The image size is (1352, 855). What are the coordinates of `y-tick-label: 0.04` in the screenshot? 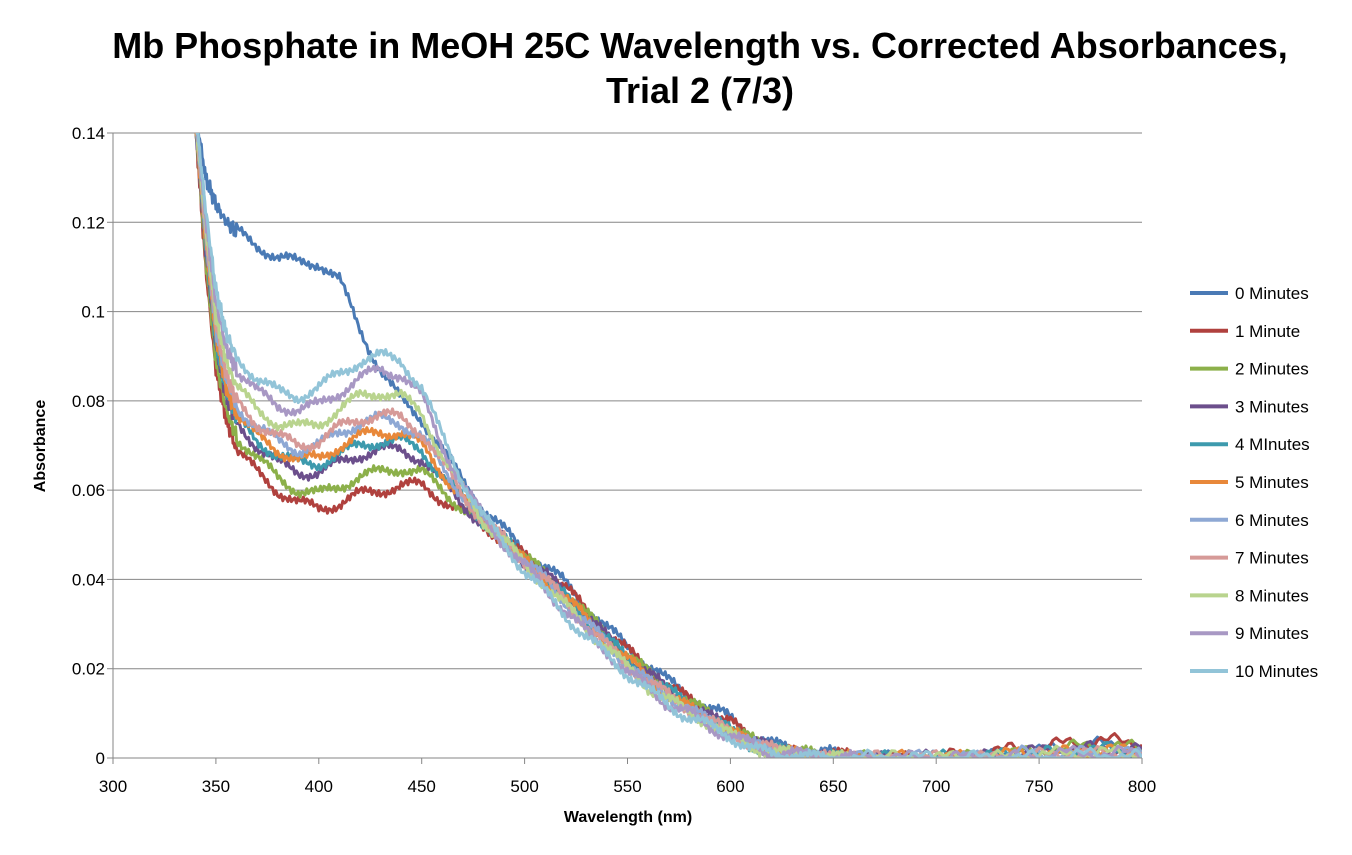 It's located at (88, 579).